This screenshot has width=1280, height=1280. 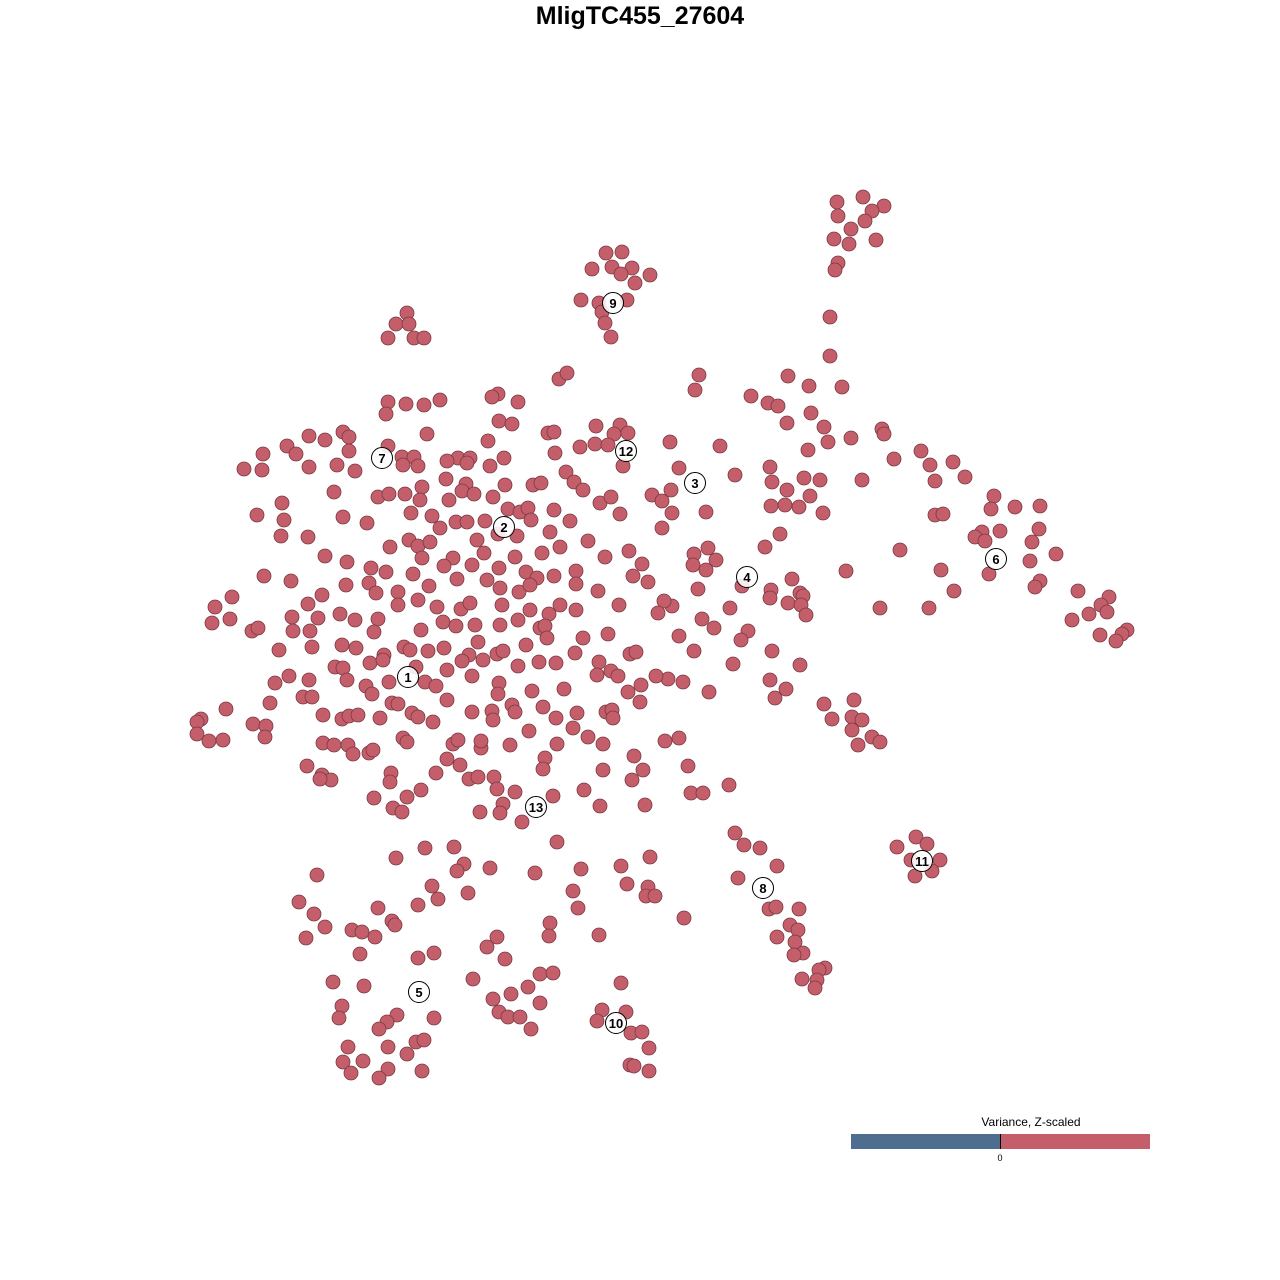 I want to click on cluster-label-text: 12, so click(x=626, y=451).